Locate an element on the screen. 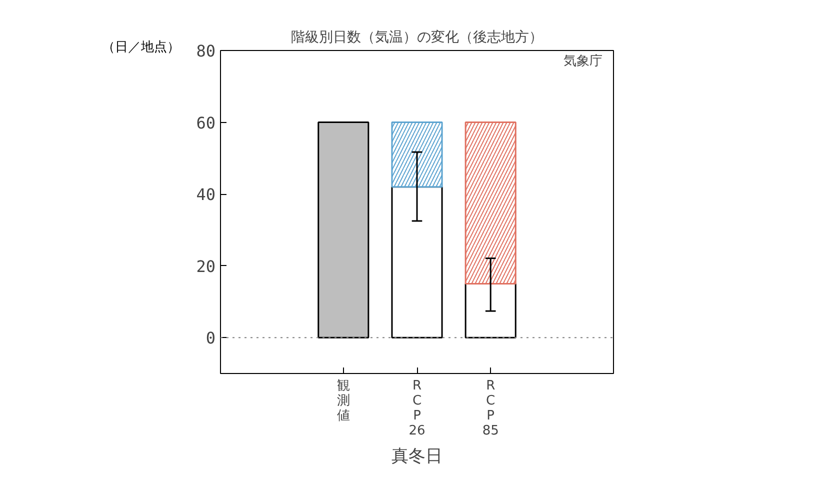 The width and height of the screenshot is (833, 498). y-axis-title: （日／地点） is located at coordinates (141, 48).